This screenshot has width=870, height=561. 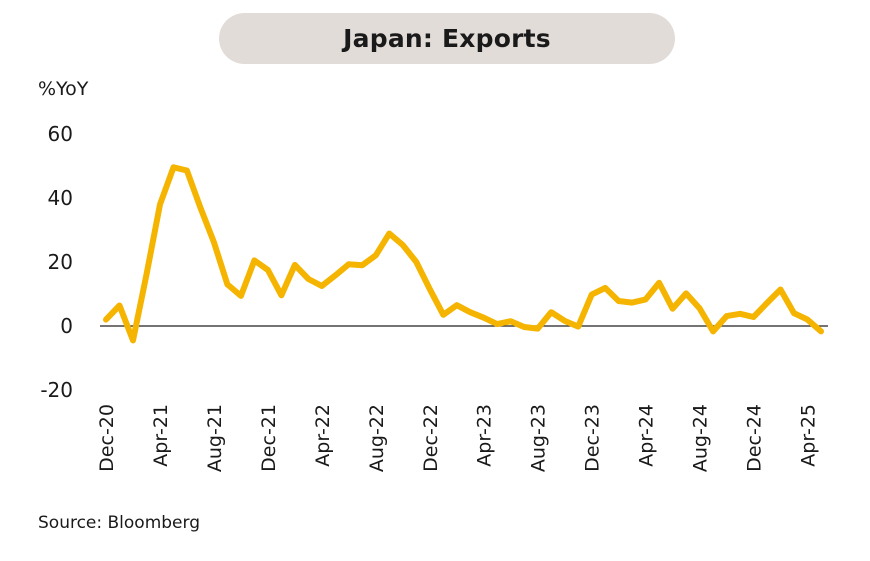 I want to click on x-tick-label: Apr-24, so click(x=647, y=435).